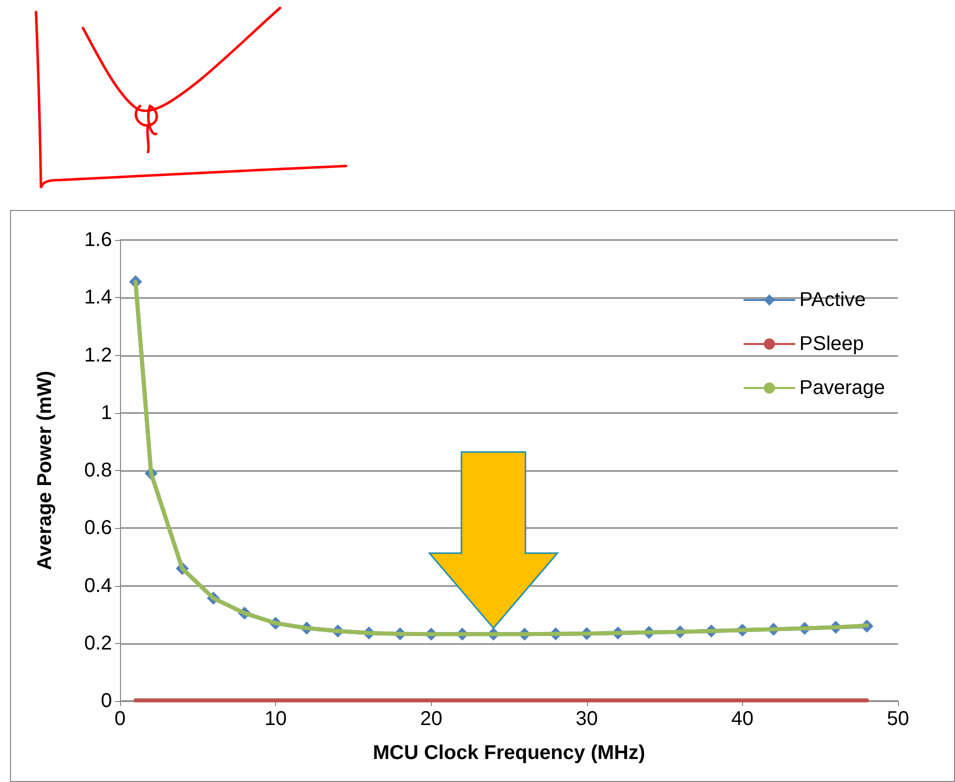 Image resolution: width=955 pixels, height=782 pixels. Describe the element at coordinates (106, 413) in the screenshot. I see `y-tick-label: 1` at that location.